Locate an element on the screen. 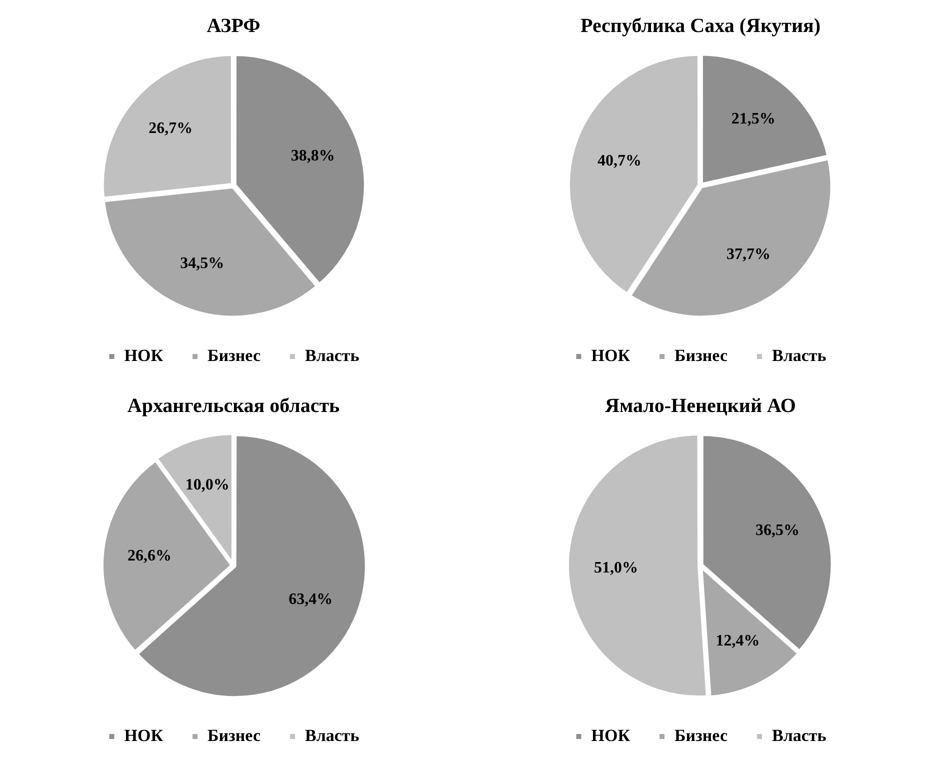 Image resolution: width=934 pixels, height=760 pixels. data-label: 51,0% is located at coordinates (616, 567).